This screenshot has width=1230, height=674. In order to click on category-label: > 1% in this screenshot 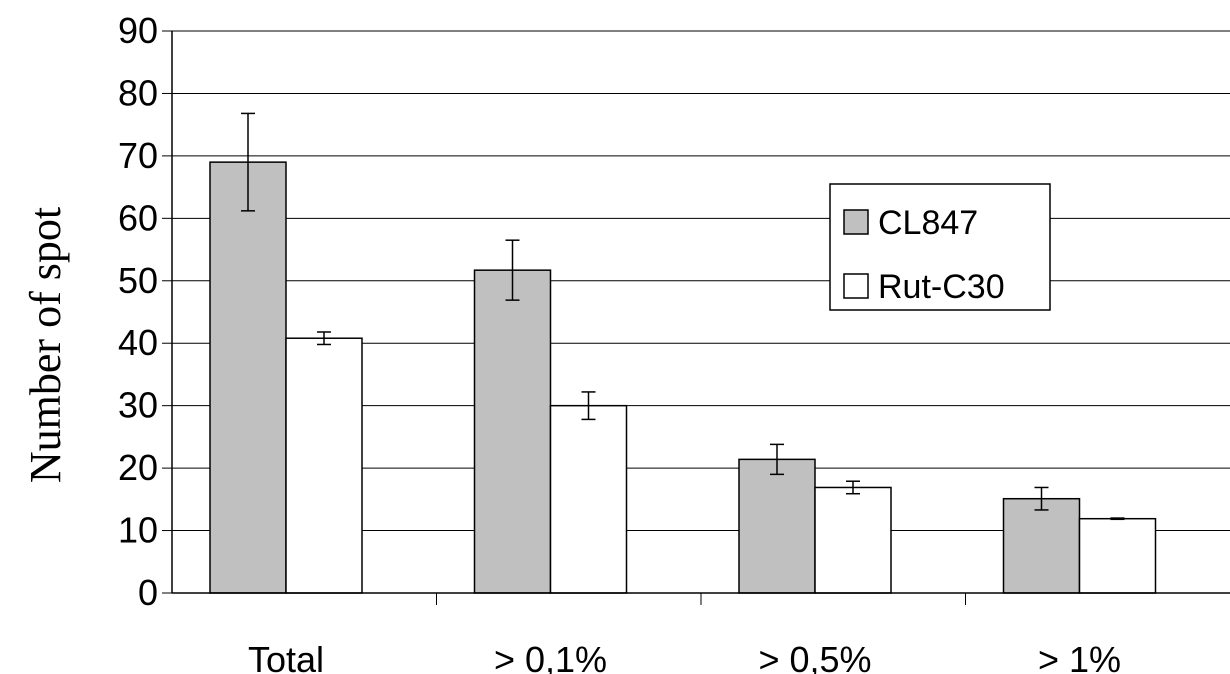, I will do `click(1079, 656)`.